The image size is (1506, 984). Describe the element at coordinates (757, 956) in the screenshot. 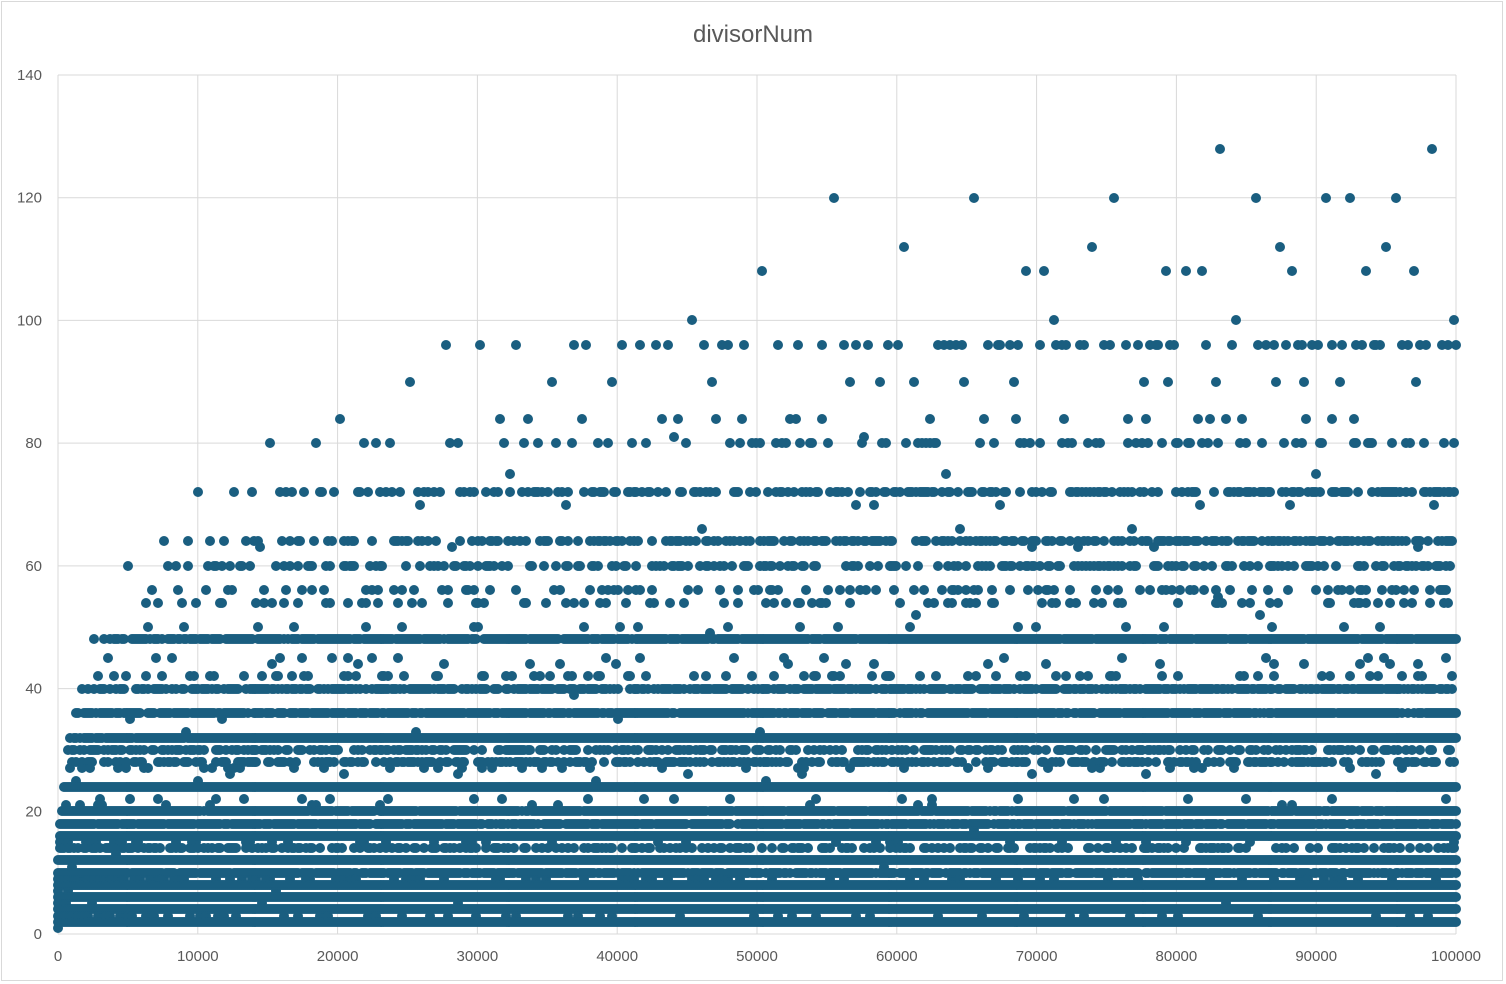

I see `x-tick-label: 50000` at that location.